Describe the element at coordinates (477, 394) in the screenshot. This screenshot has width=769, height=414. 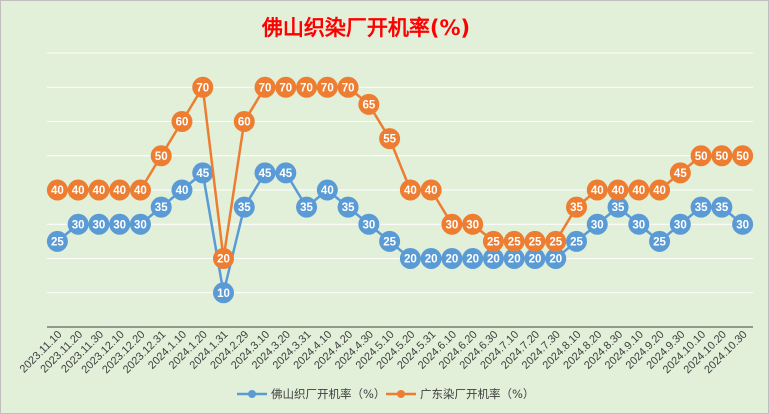
I see `legend-label-series-2: 广东染厂开机率（%）` at that location.